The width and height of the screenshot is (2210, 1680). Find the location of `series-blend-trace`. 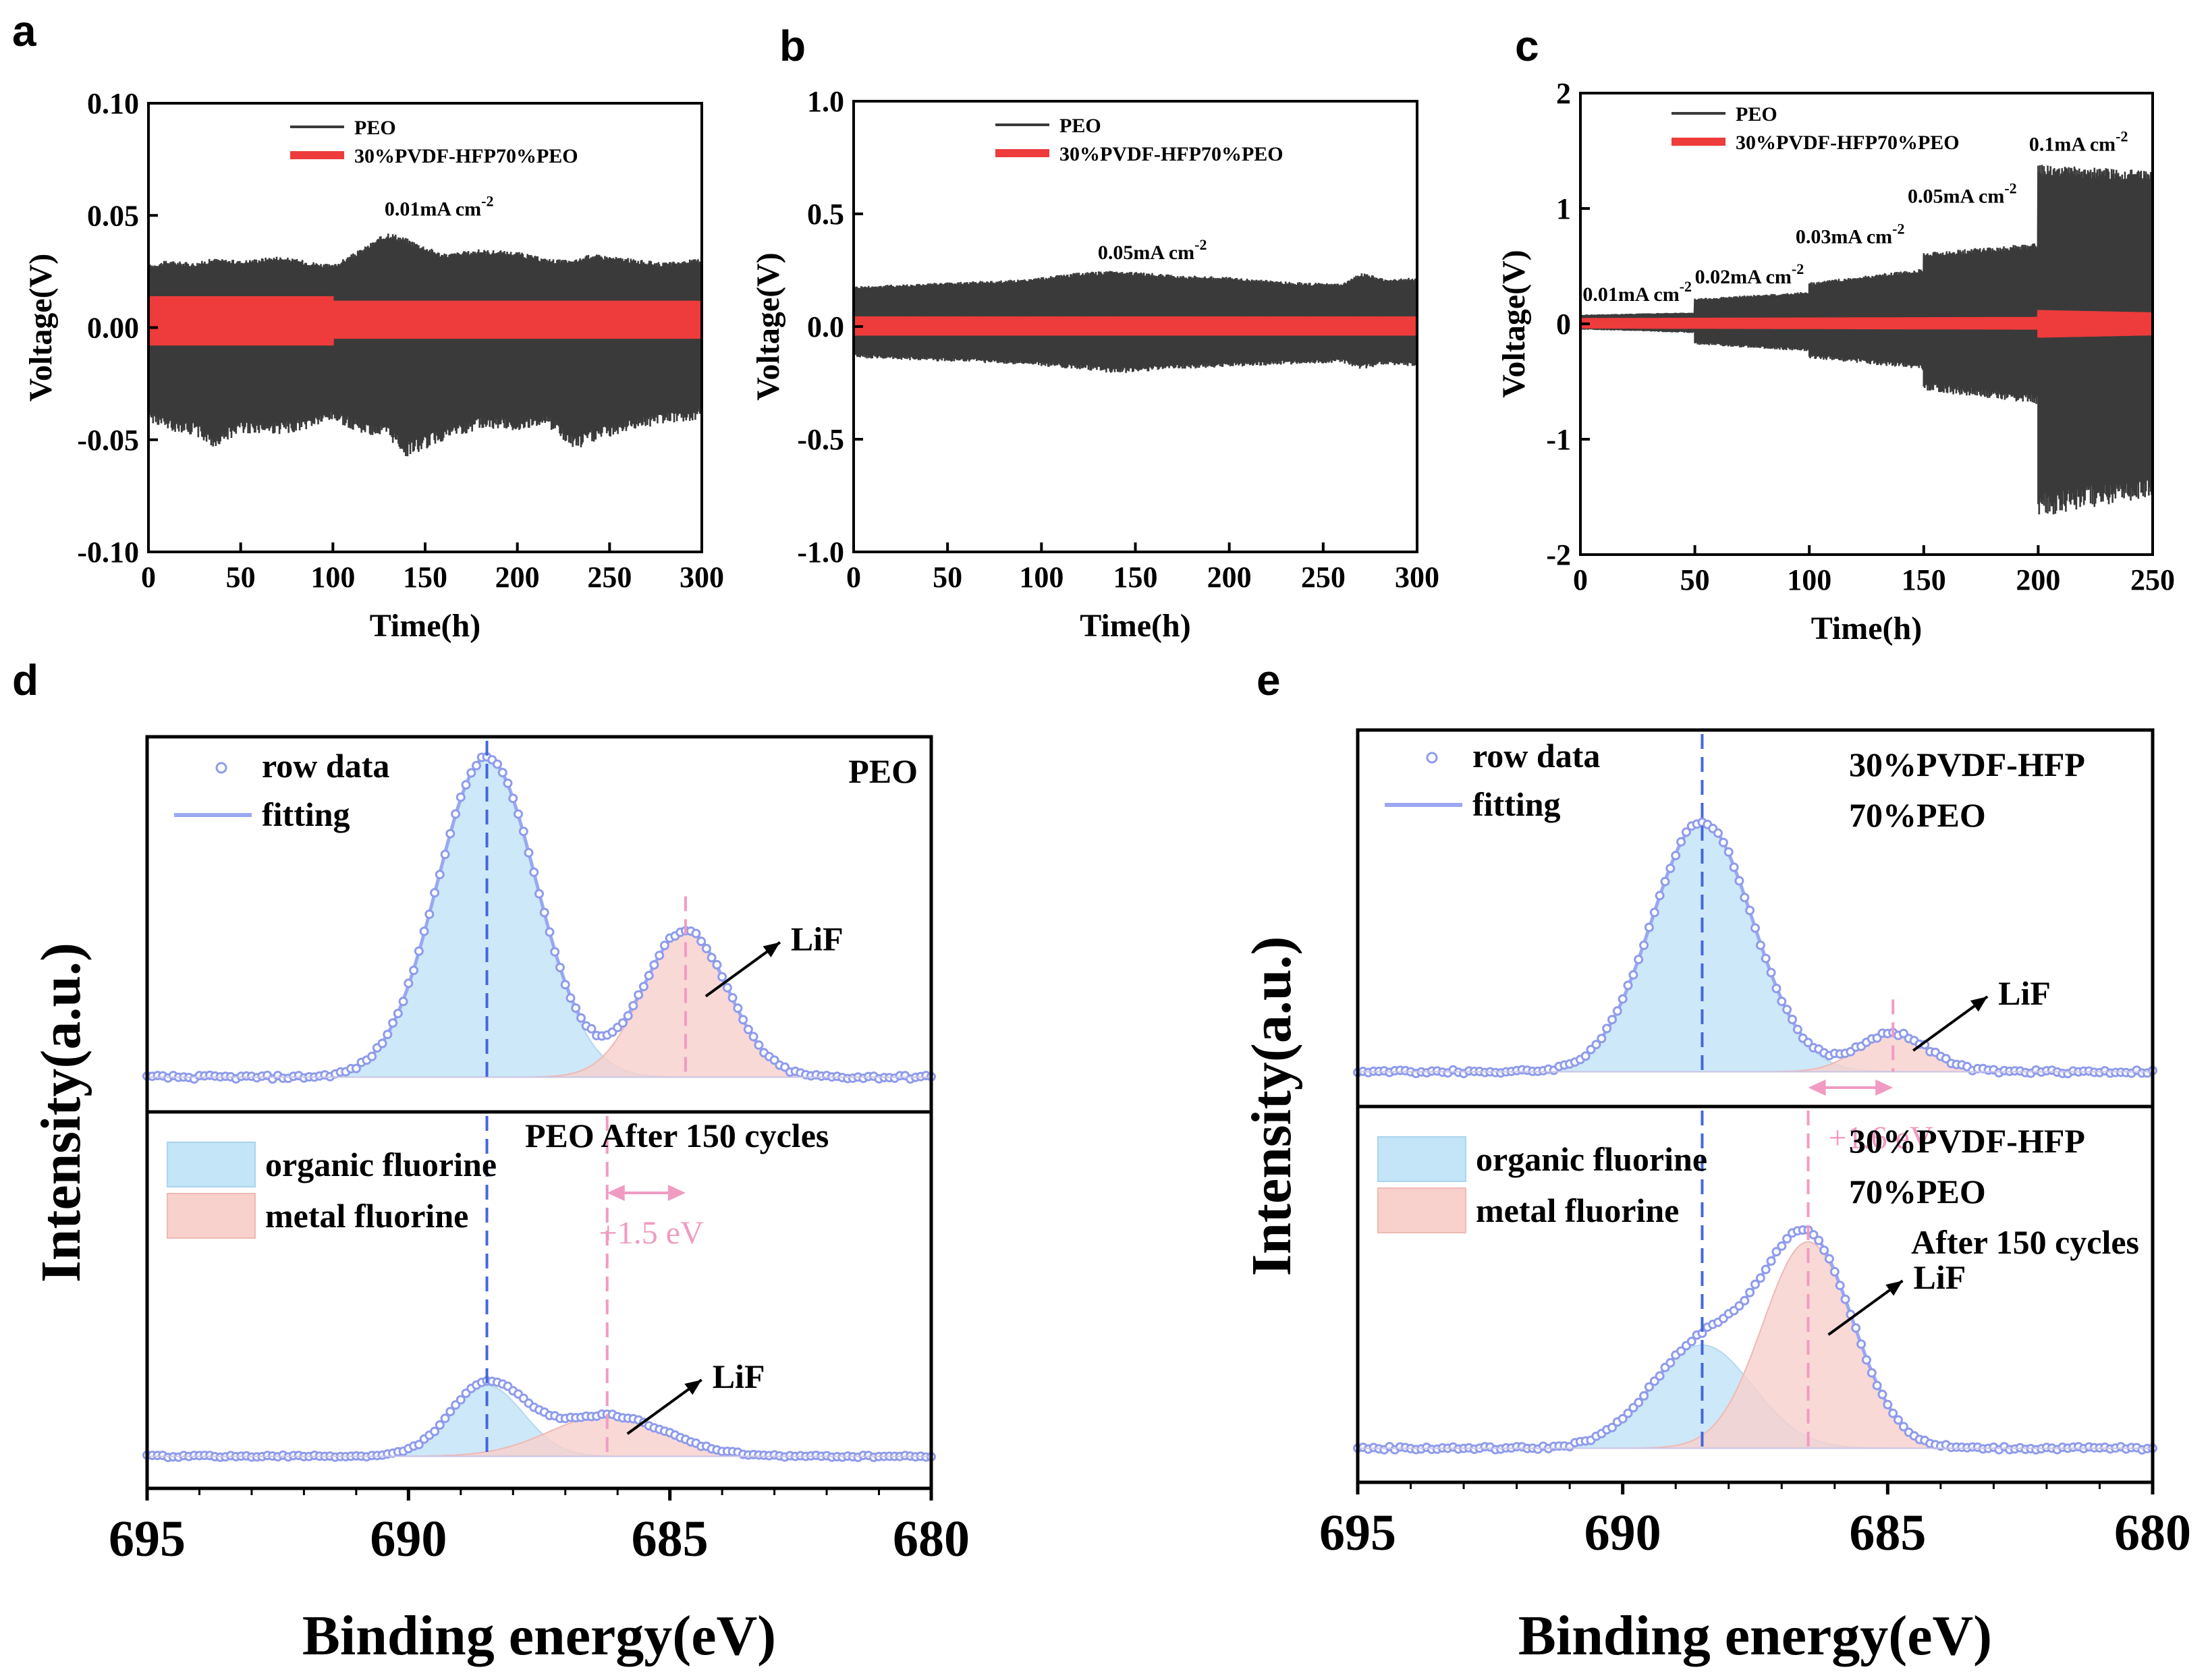

series-blend-trace is located at coordinates (425, 321).